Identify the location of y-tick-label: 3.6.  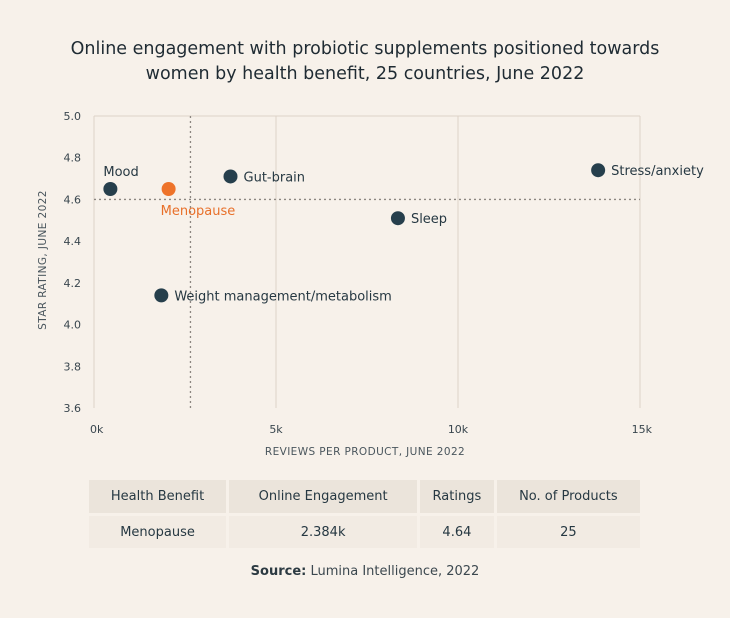
(73, 408).